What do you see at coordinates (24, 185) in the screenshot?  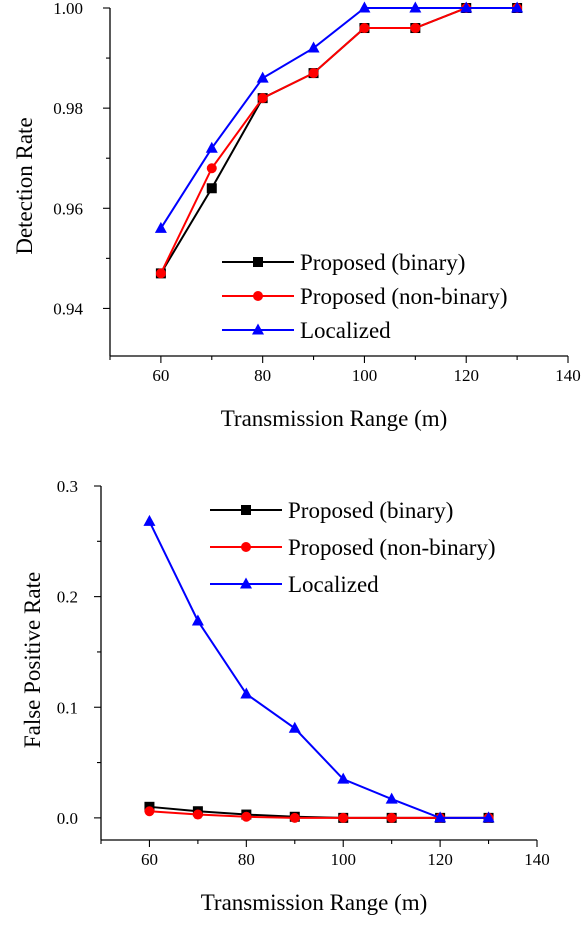 I see `y-axis-title: Detection Rate` at bounding box center [24, 185].